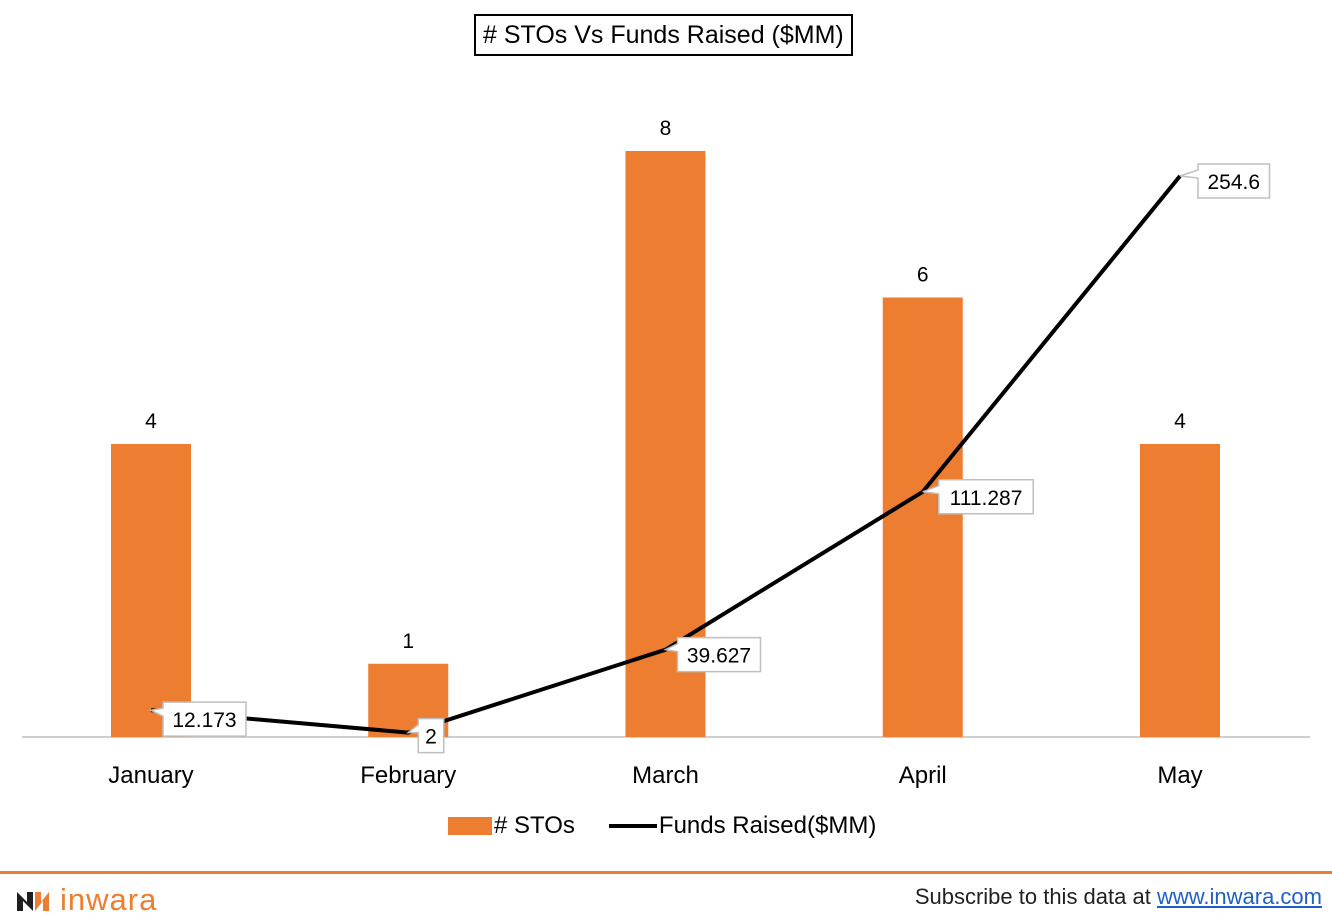  I want to click on svg-text: 111.287, so click(986, 498).